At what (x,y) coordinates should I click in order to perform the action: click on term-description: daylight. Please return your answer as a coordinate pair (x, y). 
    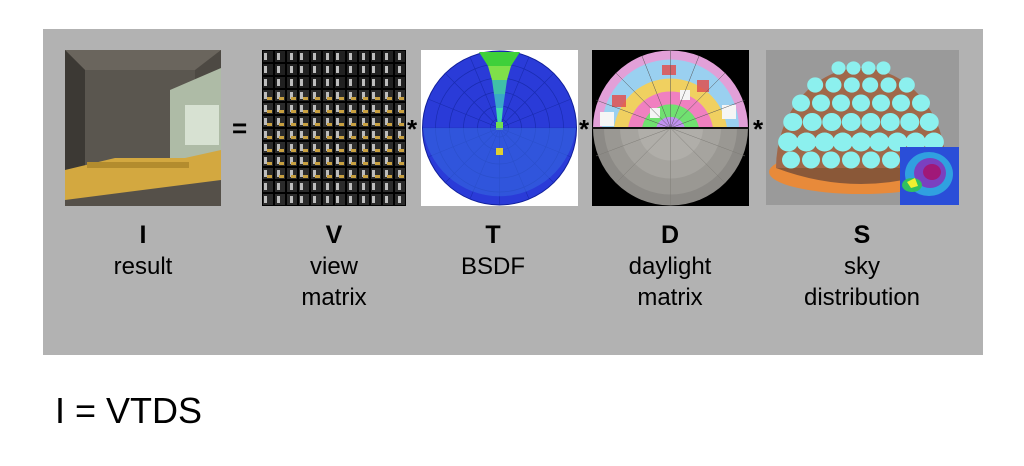
    Looking at the image, I should click on (670, 266).